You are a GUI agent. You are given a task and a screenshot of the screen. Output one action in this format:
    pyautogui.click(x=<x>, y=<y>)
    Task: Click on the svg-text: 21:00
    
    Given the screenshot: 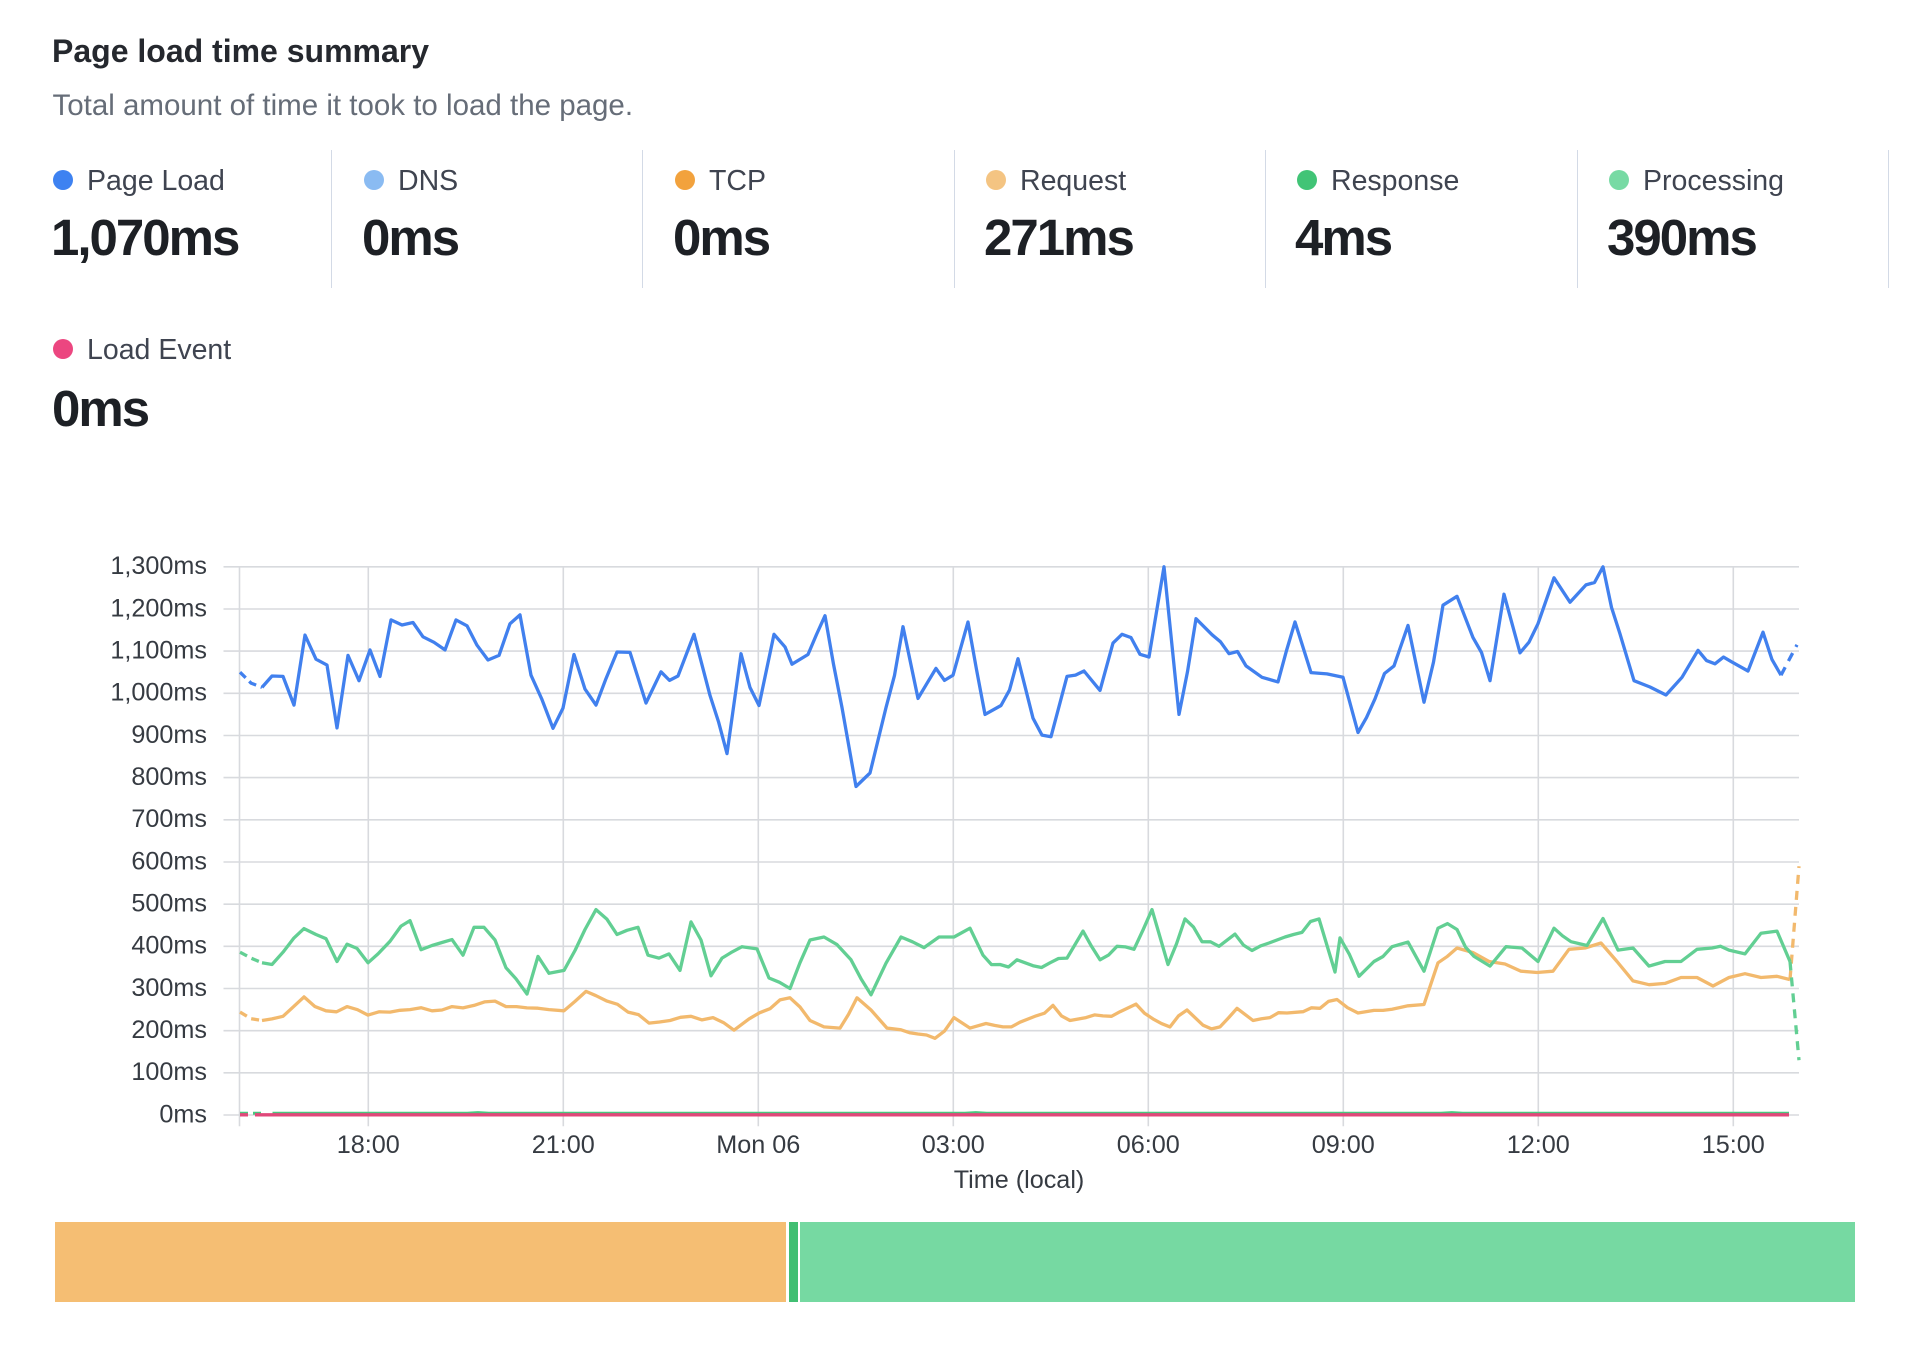 What is the action you would take?
    pyautogui.click(x=563, y=1145)
    